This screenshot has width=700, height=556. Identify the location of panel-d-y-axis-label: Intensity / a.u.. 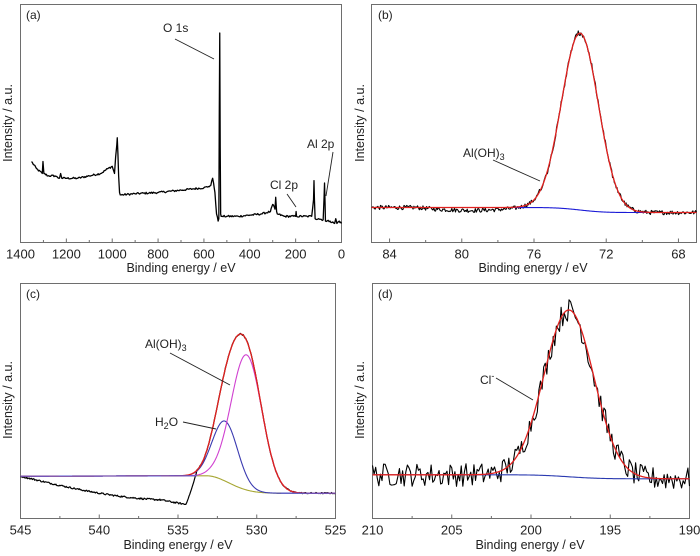
(360, 400).